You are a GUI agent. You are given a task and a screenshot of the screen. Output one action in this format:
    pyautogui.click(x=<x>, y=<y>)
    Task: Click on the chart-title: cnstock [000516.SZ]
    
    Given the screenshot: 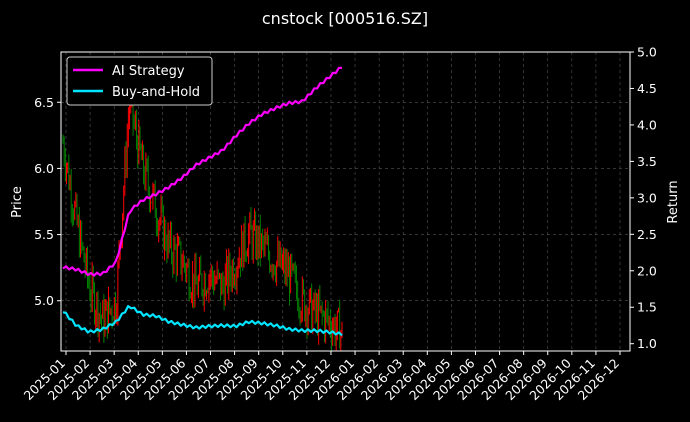 What is the action you would take?
    pyautogui.click(x=345, y=18)
    